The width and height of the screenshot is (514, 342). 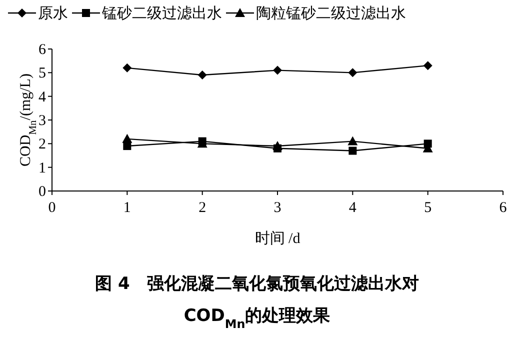 I want to click on x-tick-label: 2, so click(x=202, y=208).